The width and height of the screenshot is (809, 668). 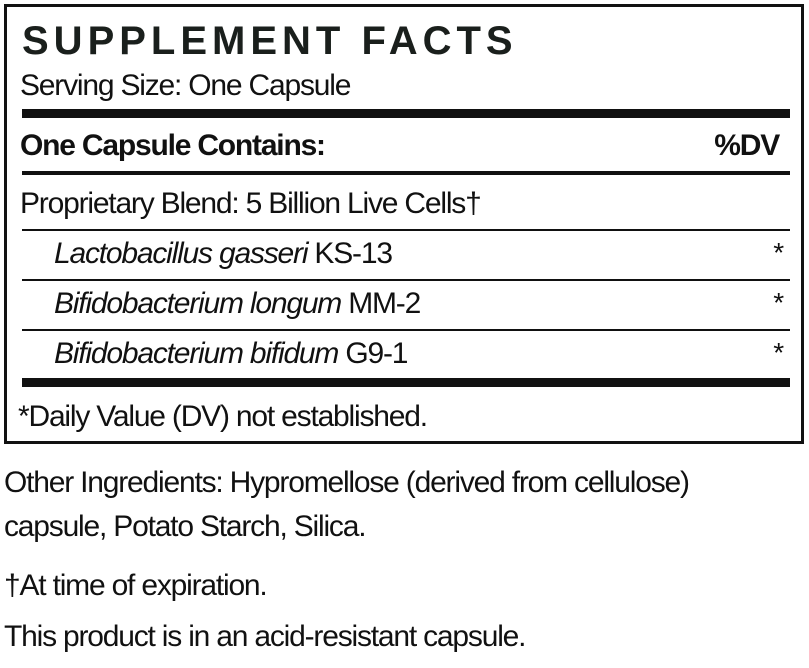 I want to click on panel-title: SUPPLEMENT FACTS, so click(x=270, y=41).